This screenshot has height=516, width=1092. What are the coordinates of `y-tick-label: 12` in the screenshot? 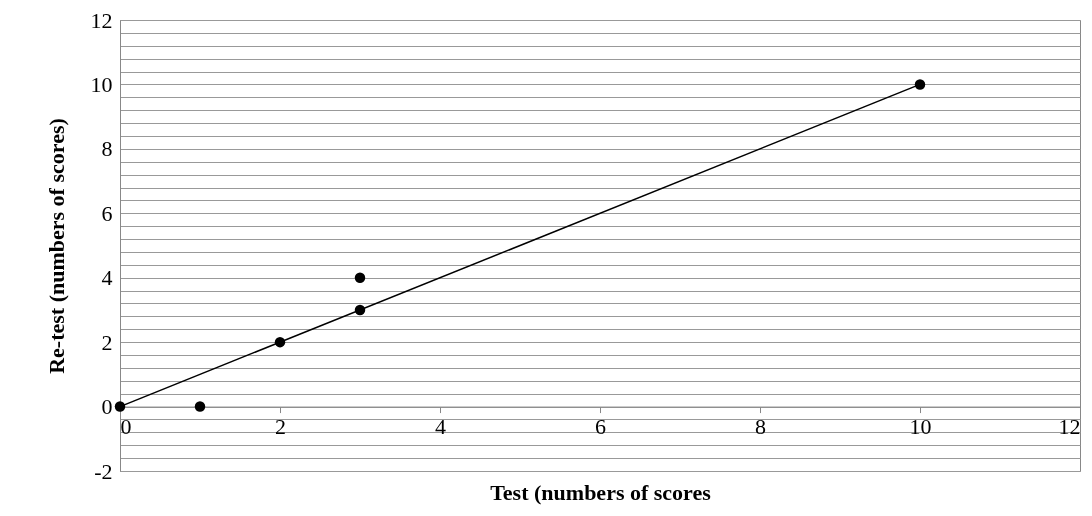 It's located at (101, 20).